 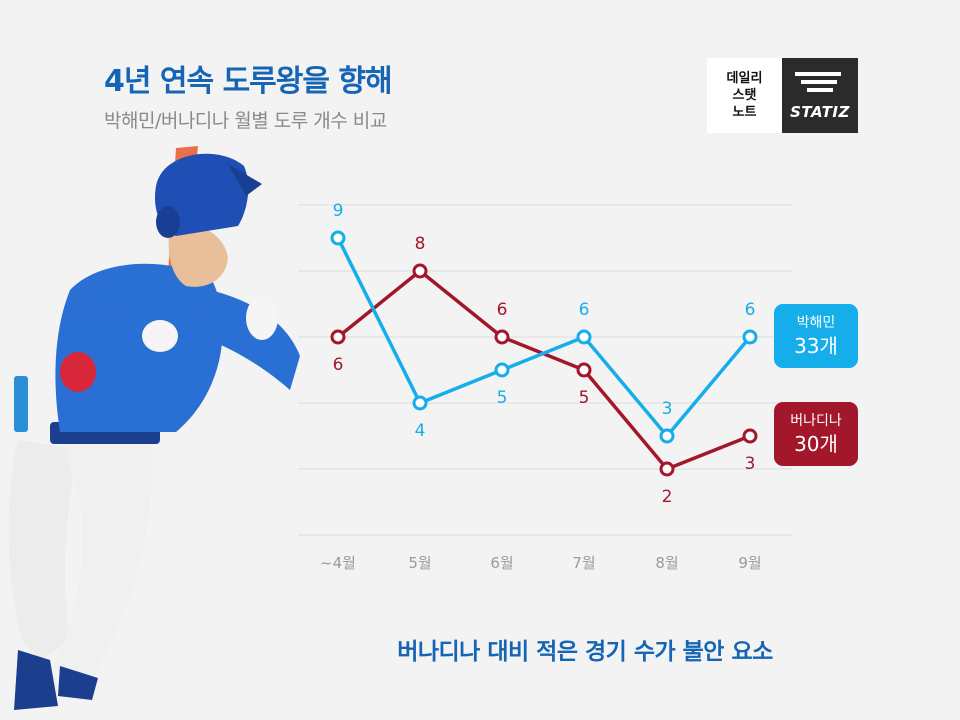 I want to click on back-leg, so click(x=43, y=550).